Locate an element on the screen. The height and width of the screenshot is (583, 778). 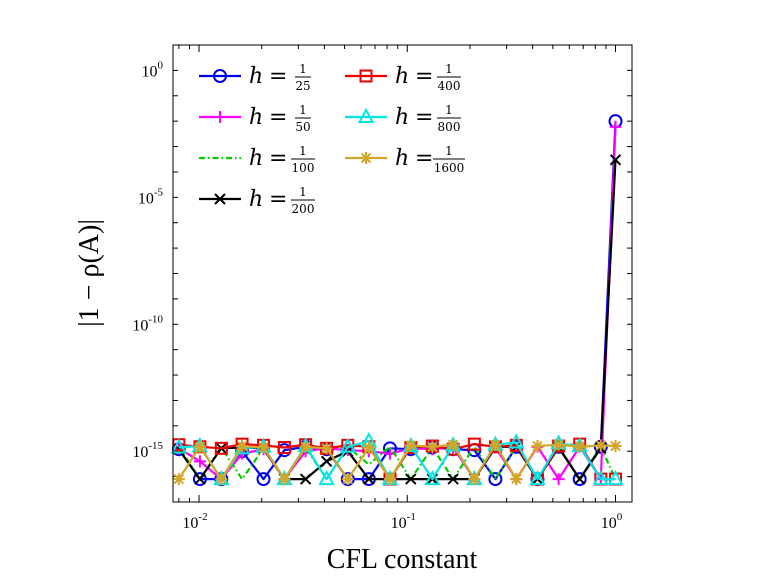
legend-denominator: 1600 is located at coordinates (449, 168).